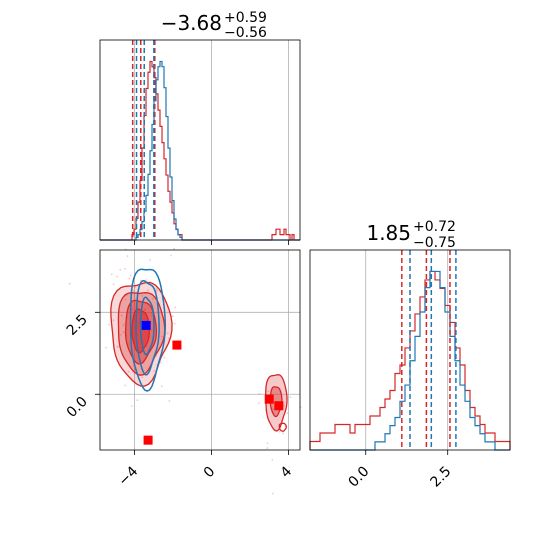  Describe the element at coordinates (359, 477) in the screenshot. I see `x-axis-label: 0.0` at that location.